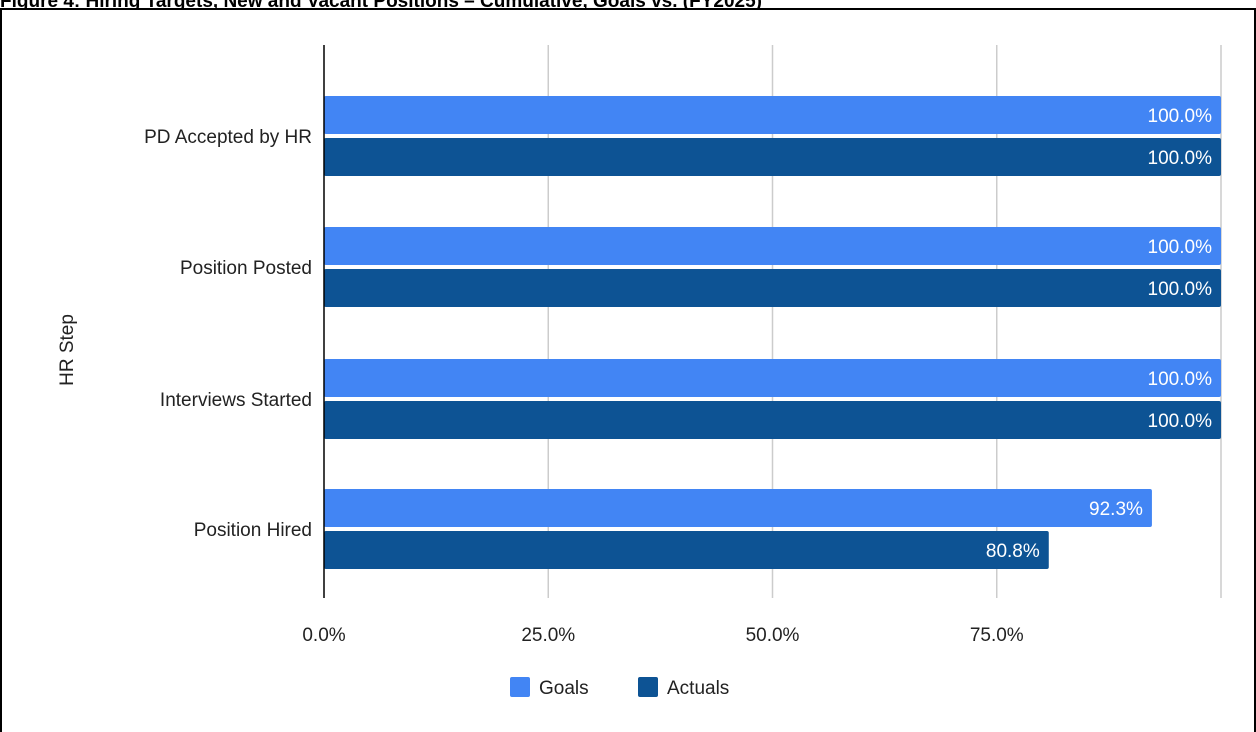 The image size is (1256, 732). Describe the element at coordinates (228, 137) in the screenshot. I see `category-label: PD Accepted by HR` at that location.